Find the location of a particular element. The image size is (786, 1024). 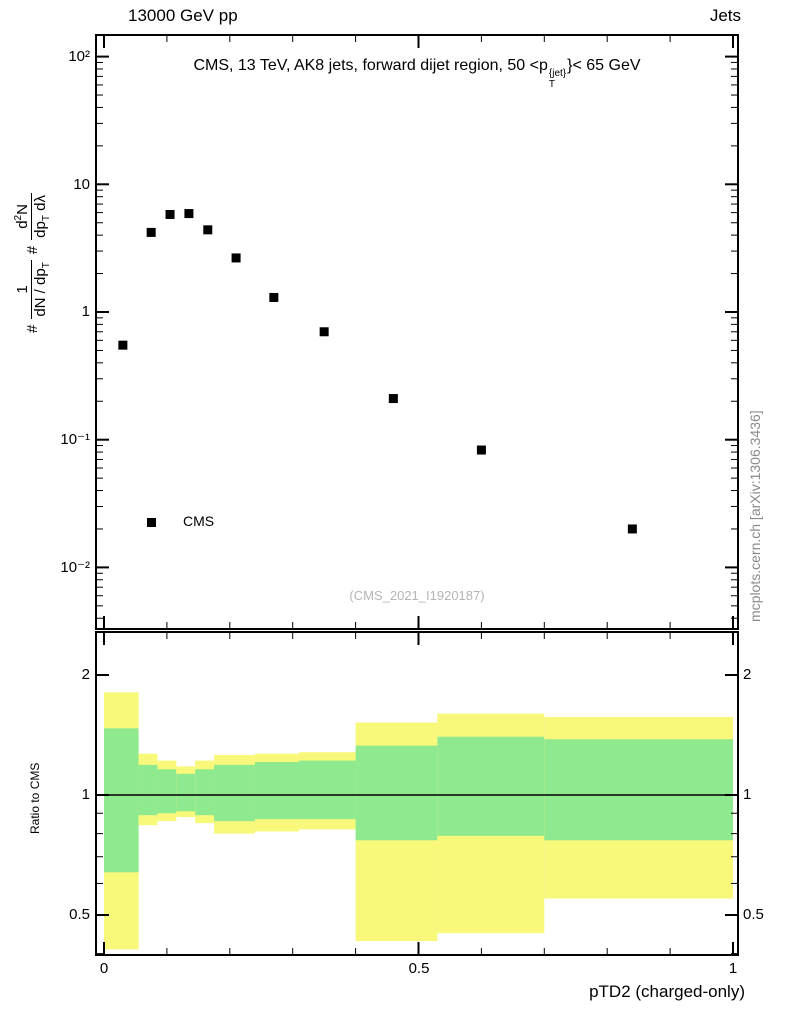

ylabel-frac2-den-sub: T is located at coordinates (47, 218).